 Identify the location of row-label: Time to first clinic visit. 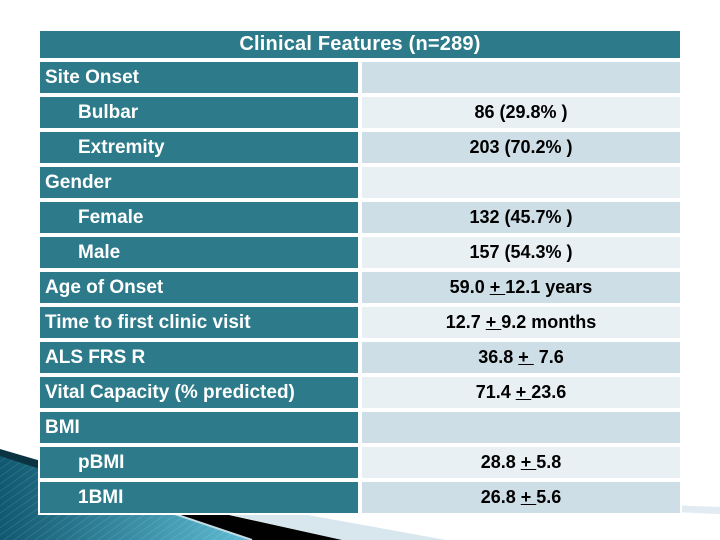
(199, 322).